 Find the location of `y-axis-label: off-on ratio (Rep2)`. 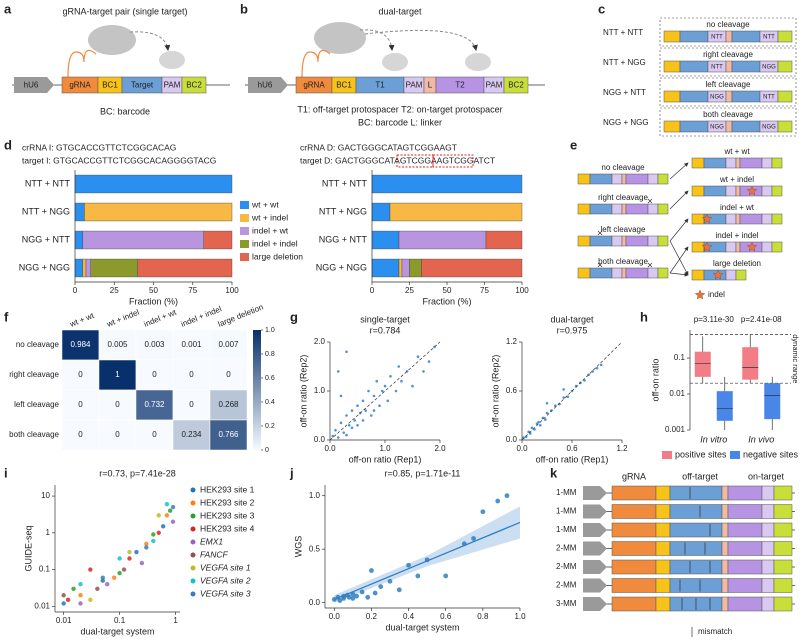

y-axis-label: off-on ratio (Rep2) is located at coordinates (303, 391).